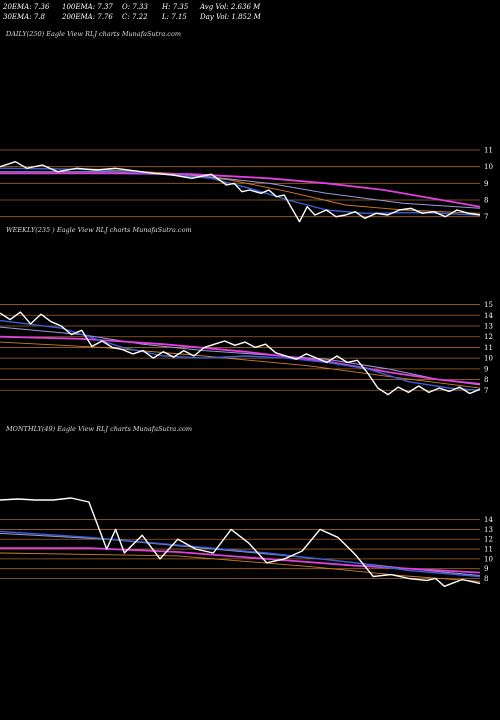 The height and width of the screenshot is (720, 500). I want to click on low-stat: L: 7.15, so click(174, 17).